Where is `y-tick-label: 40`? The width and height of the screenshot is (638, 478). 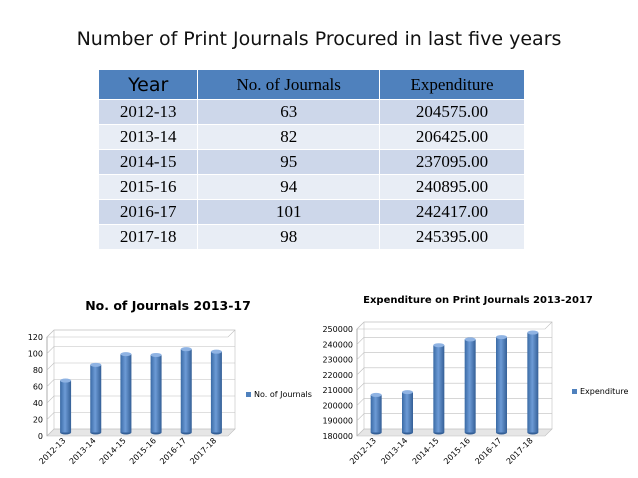
y-tick-label: 40 is located at coordinates (38, 403).